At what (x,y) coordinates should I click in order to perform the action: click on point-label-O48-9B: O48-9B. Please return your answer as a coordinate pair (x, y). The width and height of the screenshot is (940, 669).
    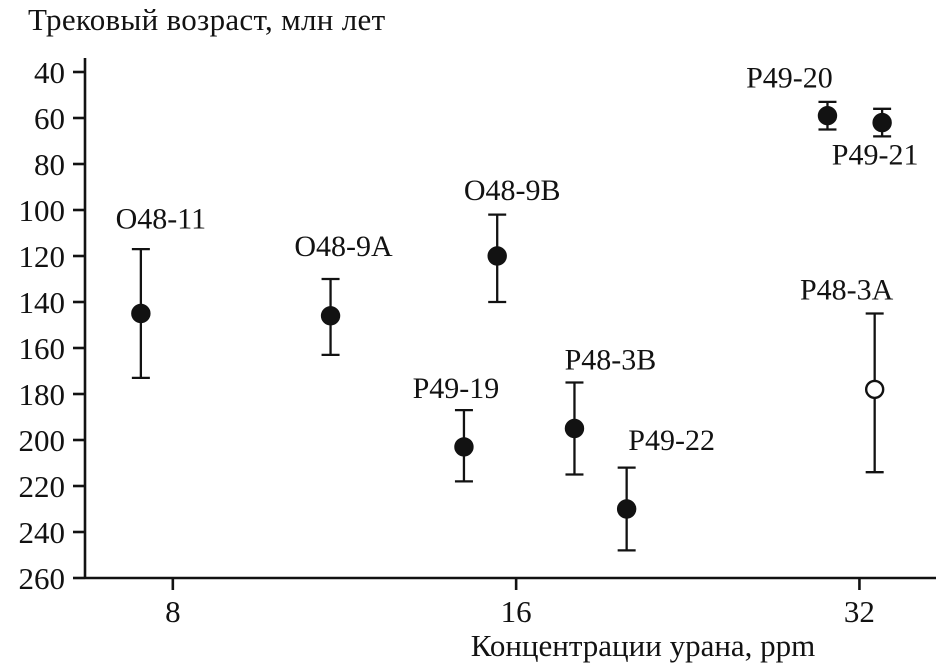
    Looking at the image, I should click on (512, 190).